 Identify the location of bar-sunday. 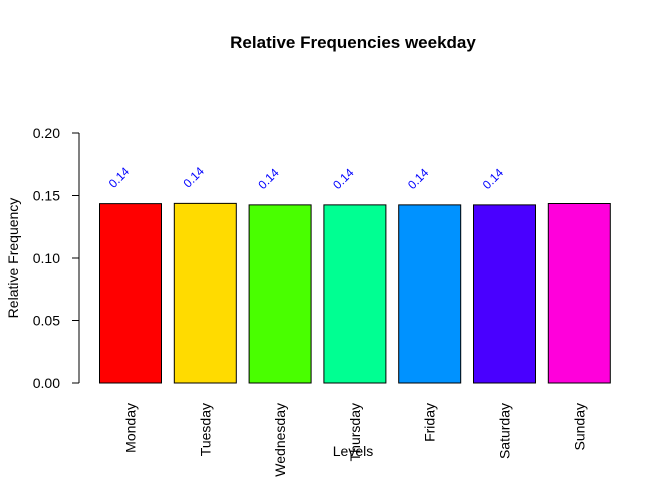
(579, 293).